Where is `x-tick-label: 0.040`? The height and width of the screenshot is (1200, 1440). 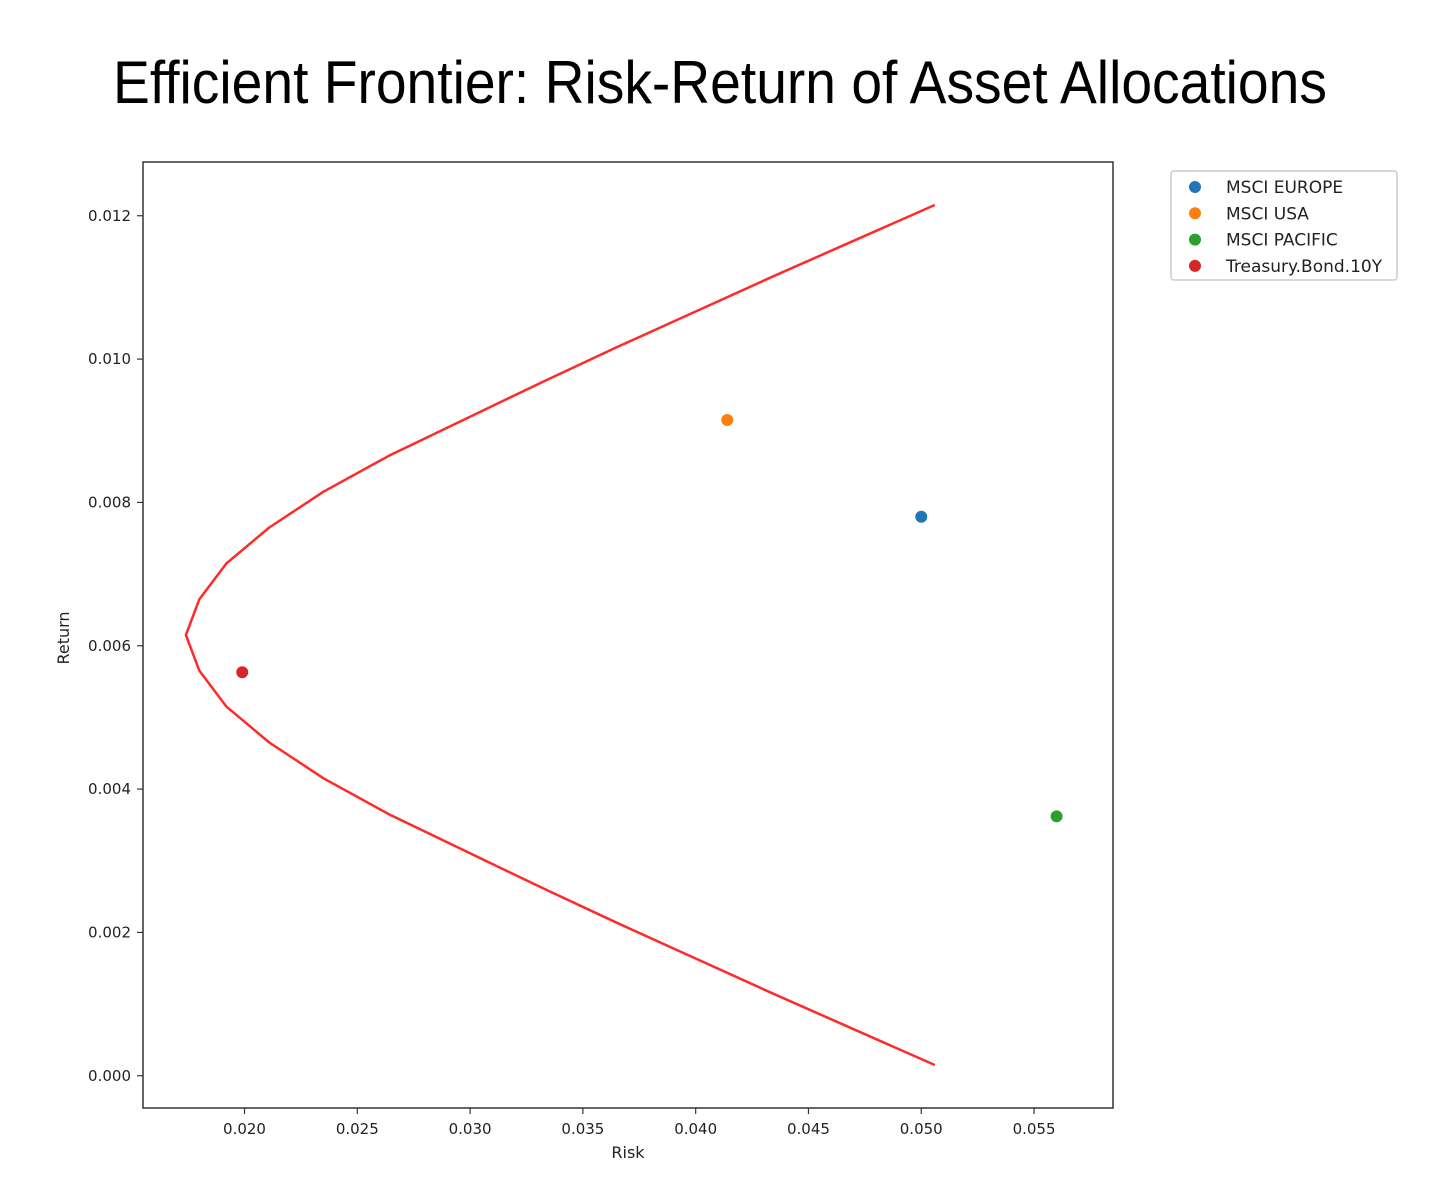 x-tick-label: 0.040 is located at coordinates (695, 1129).